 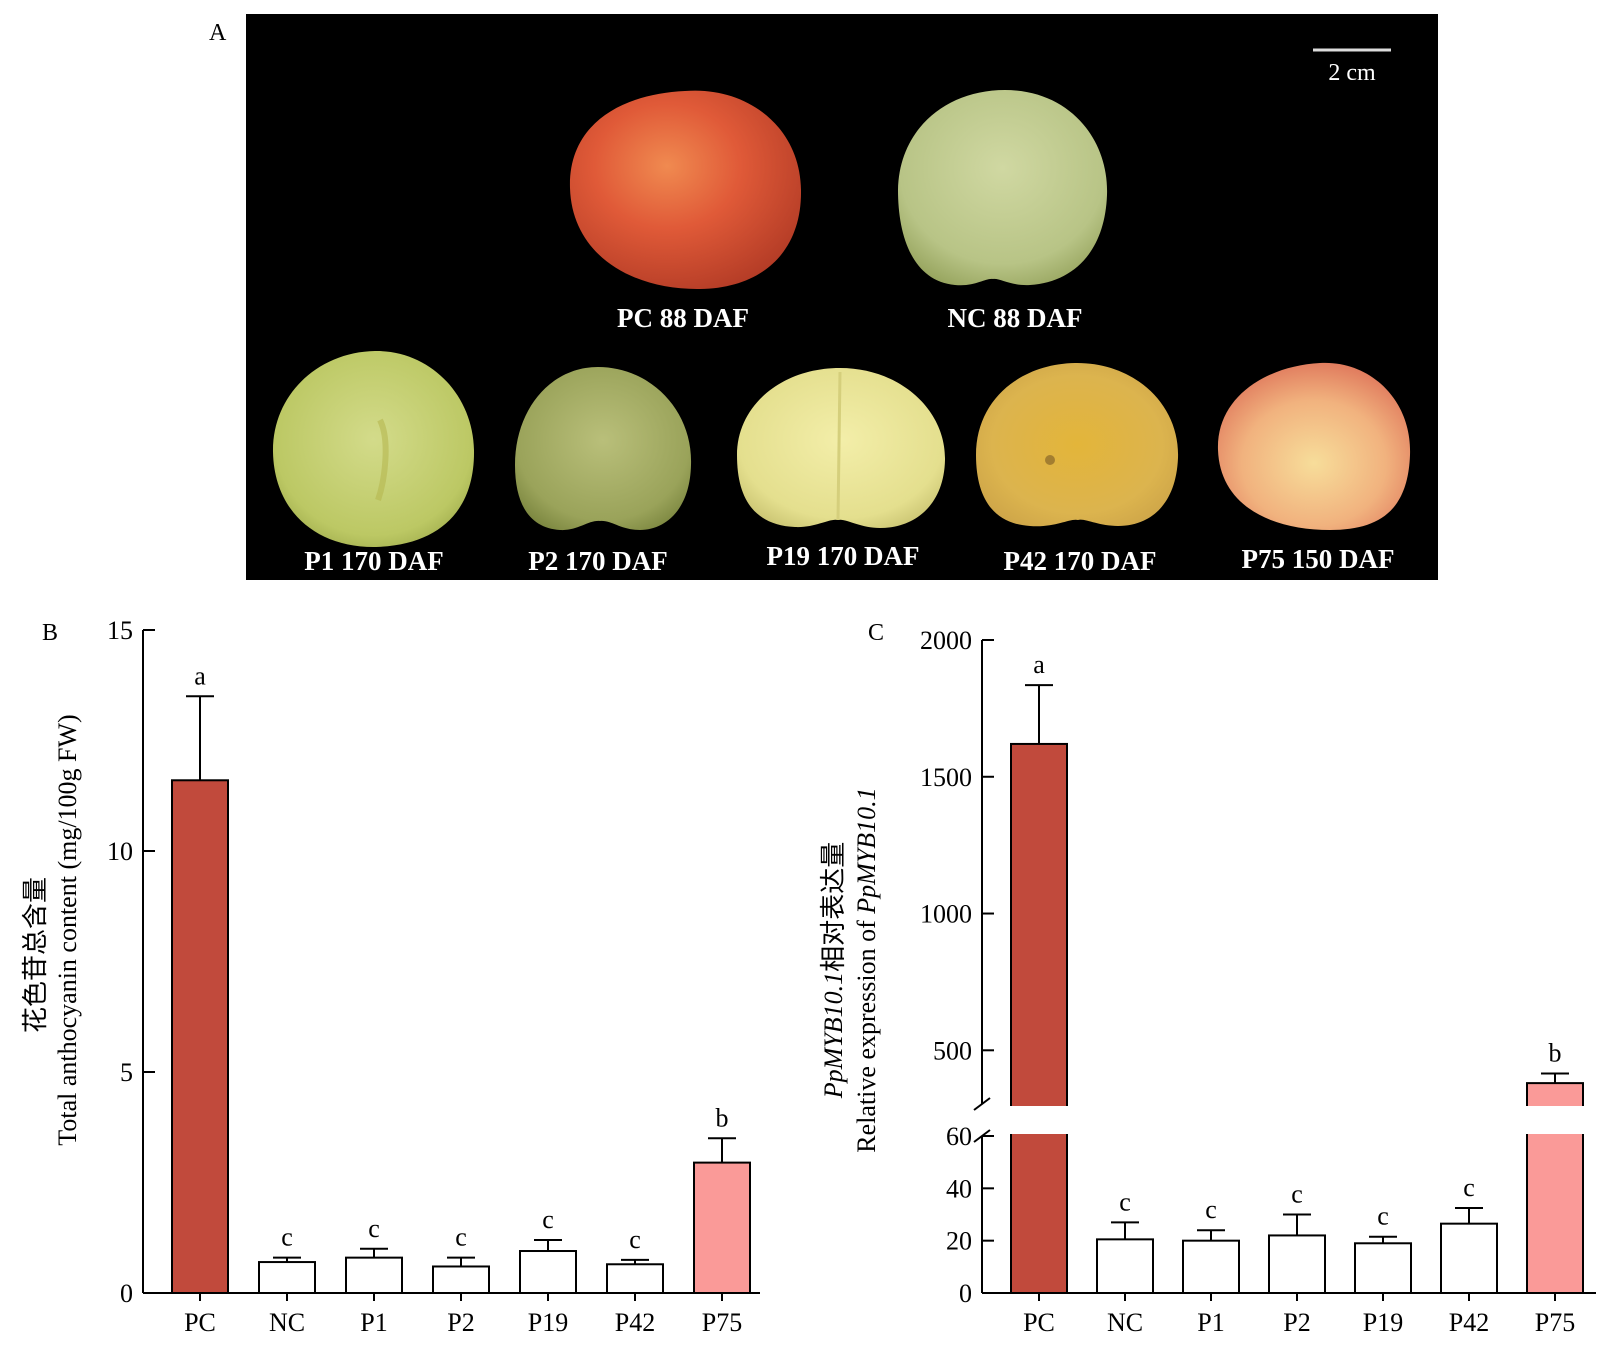 What do you see at coordinates (1383, 1268) in the screenshot?
I see `bar-c-p19` at bounding box center [1383, 1268].